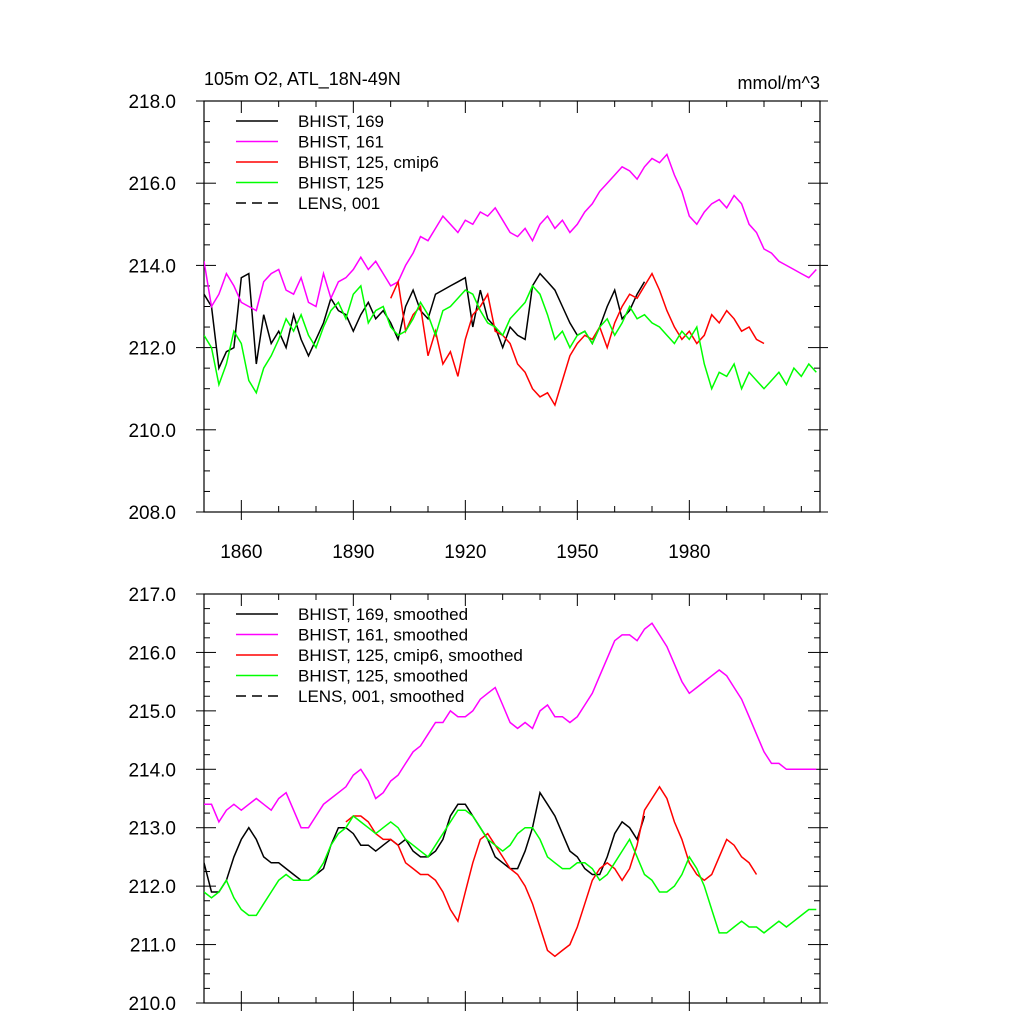  Describe the element at coordinates (368, 162) in the screenshot. I see `legend-label: BHIST, 125, cmip6` at that location.